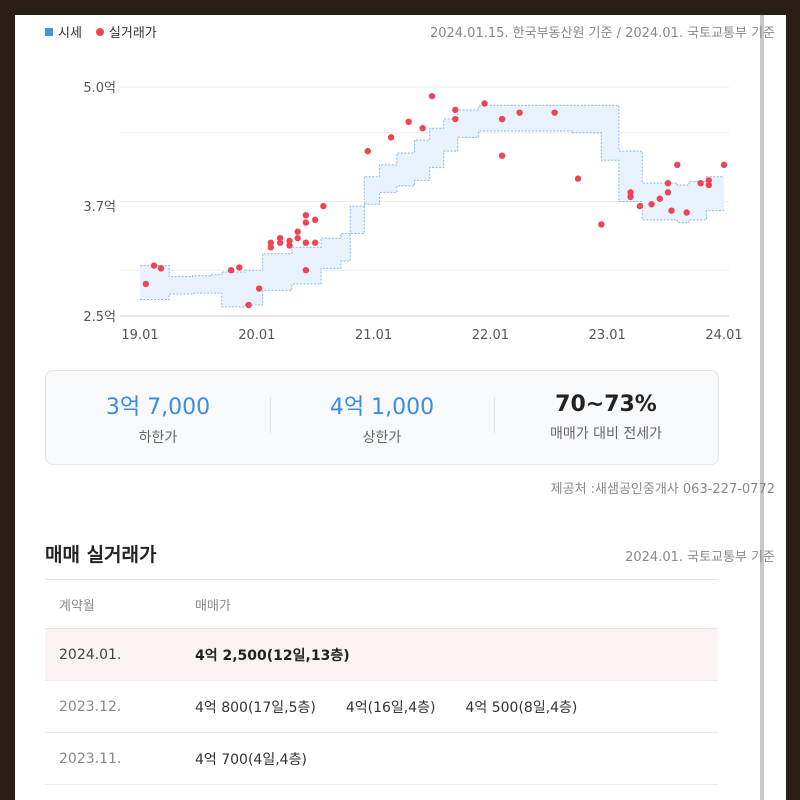 Image resolution: width=800 pixels, height=800 pixels. I want to click on column-header-month: 계약월, so click(77, 606).